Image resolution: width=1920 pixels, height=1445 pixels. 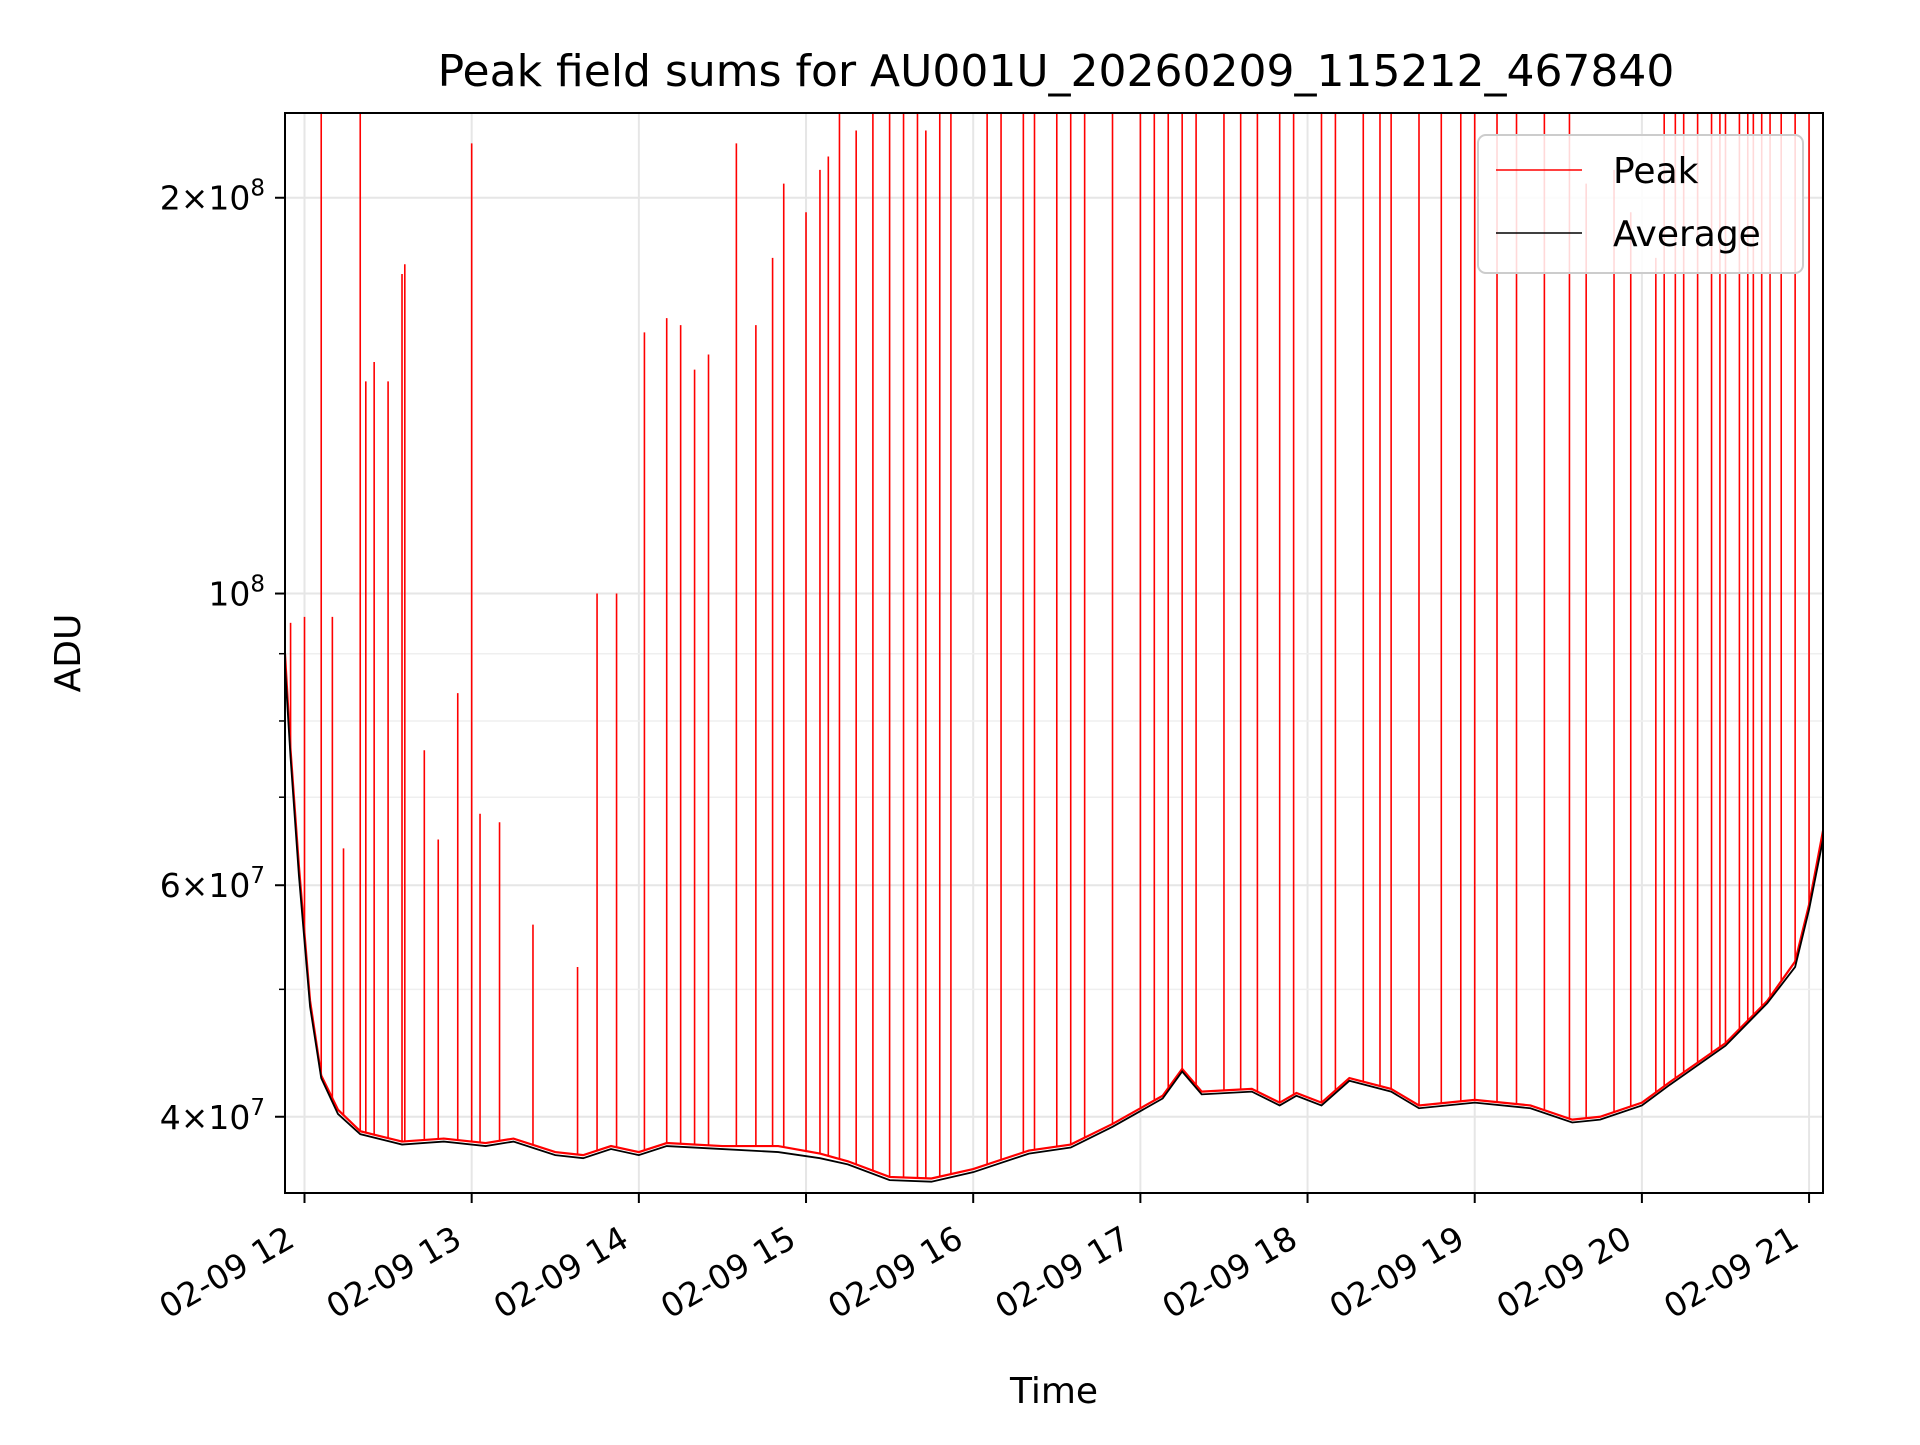 What do you see at coordinates (236, 593) in the screenshot?
I see `y-tick-label: 108` at bounding box center [236, 593].